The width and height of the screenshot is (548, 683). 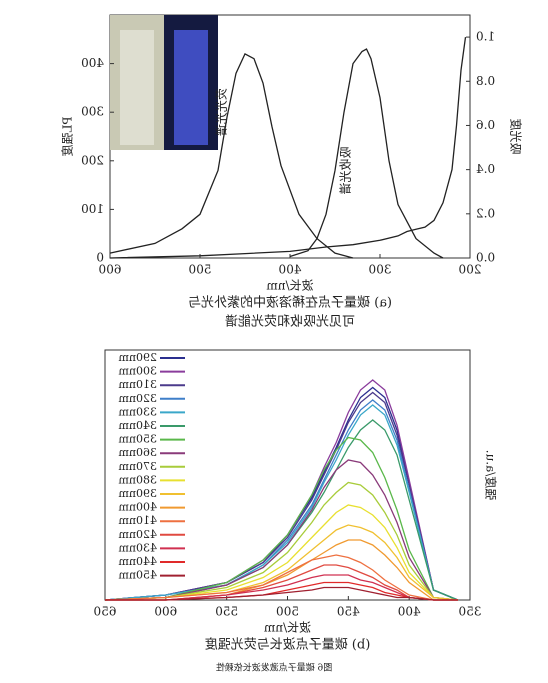 What do you see at coordinates (290, 303) in the screenshot?
I see `chart-title: (a) 碳量子点在稀溶液中的紫外光与` at bounding box center [290, 303].